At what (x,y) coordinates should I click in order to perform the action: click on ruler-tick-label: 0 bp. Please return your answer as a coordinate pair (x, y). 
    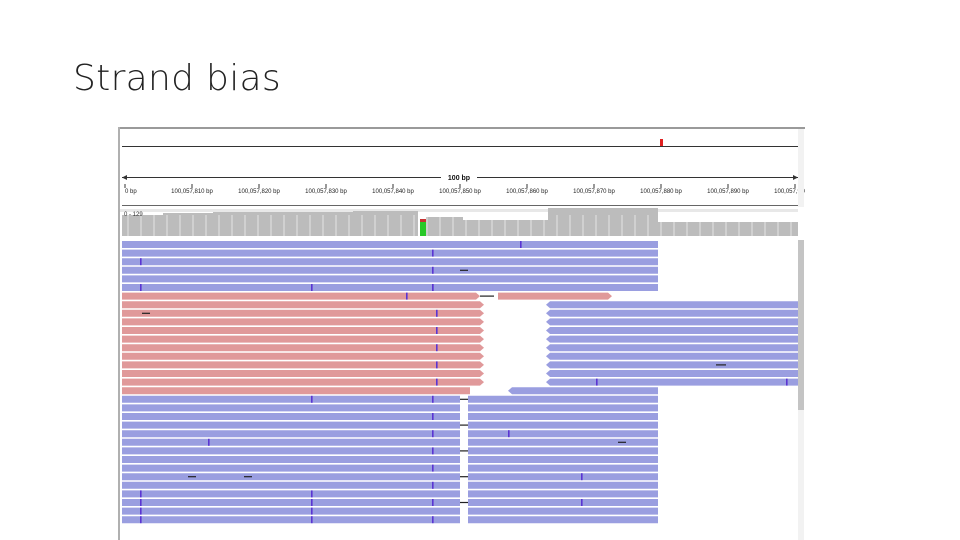
    Looking at the image, I should click on (131, 192).